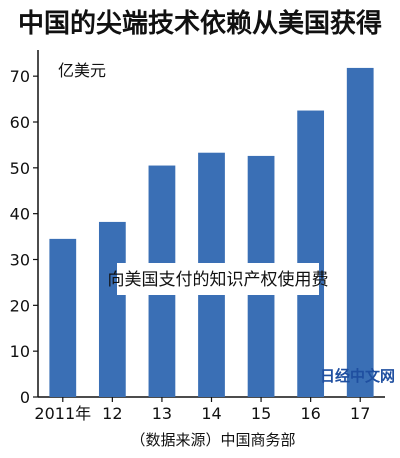 The image size is (400, 458). Describe the element at coordinates (360, 413) in the screenshot. I see `x-tick-label: 17` at that location.